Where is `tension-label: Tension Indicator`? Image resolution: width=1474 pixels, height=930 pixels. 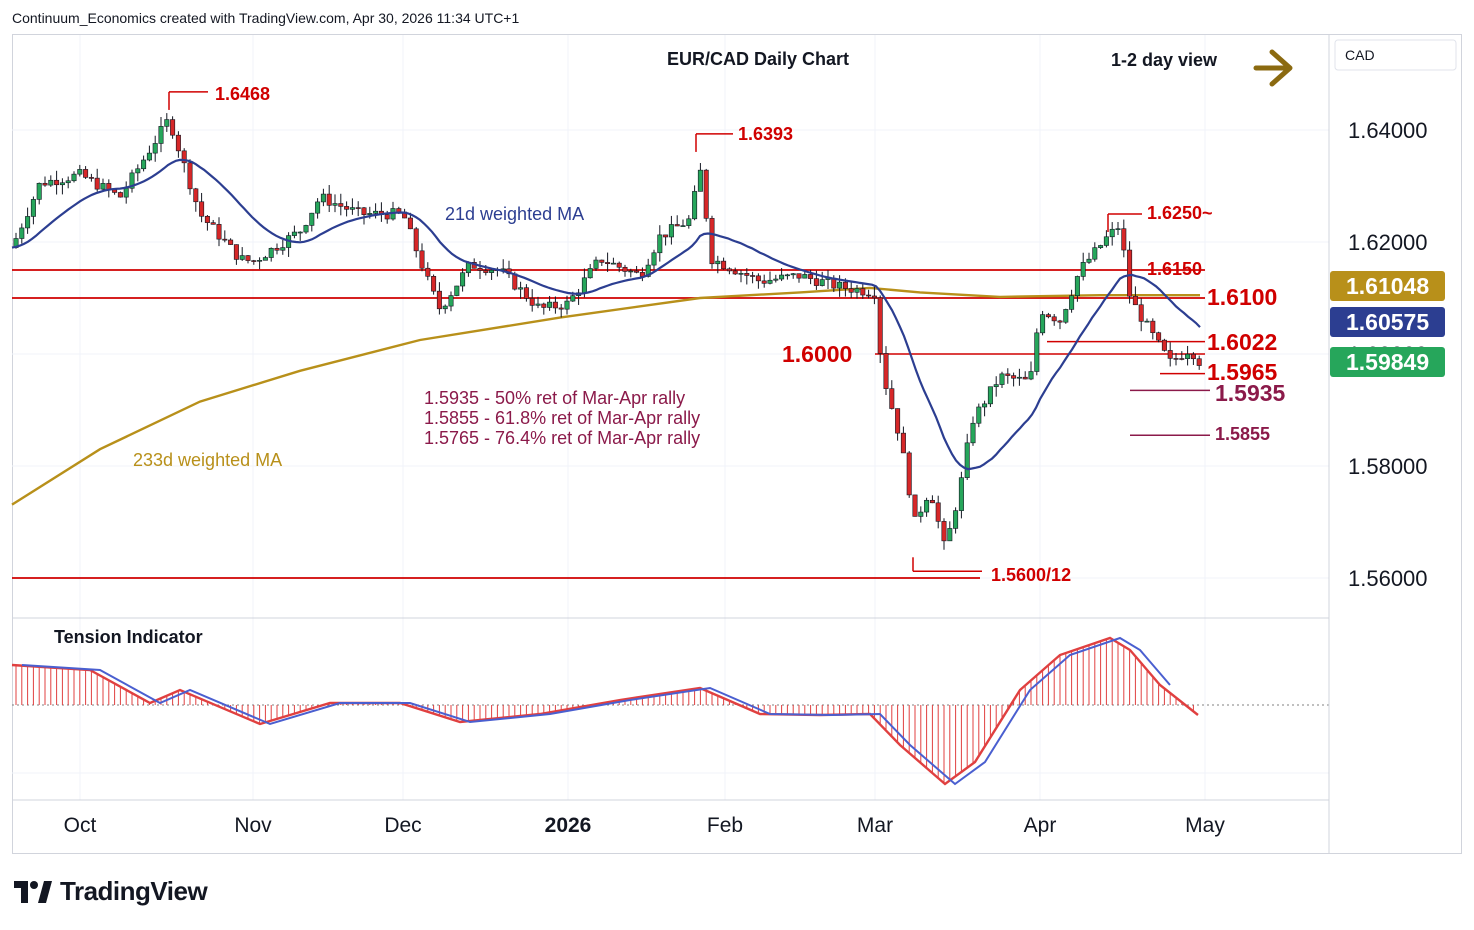 tension-label: Tension Indicator is located at coordinates (128, 637).